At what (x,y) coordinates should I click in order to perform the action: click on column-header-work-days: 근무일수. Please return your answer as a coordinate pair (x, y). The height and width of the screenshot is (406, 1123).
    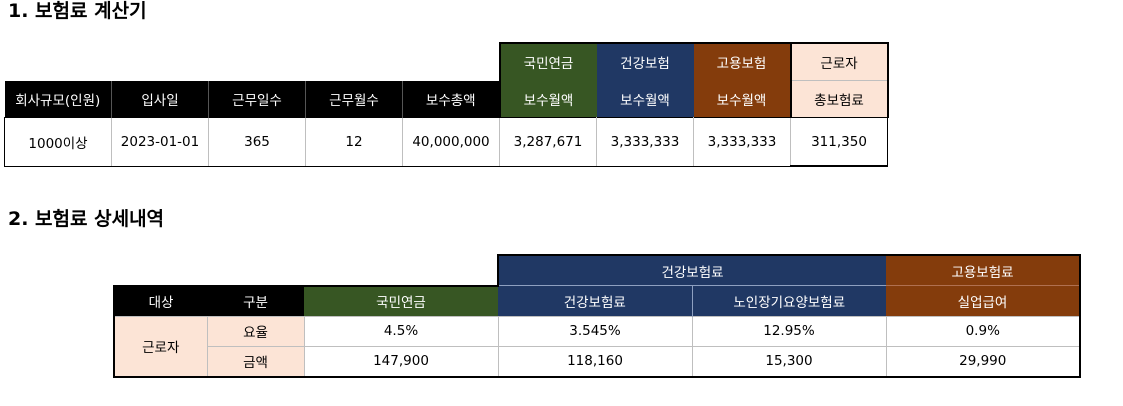
    Looking at the image, I should click on (257, 99).